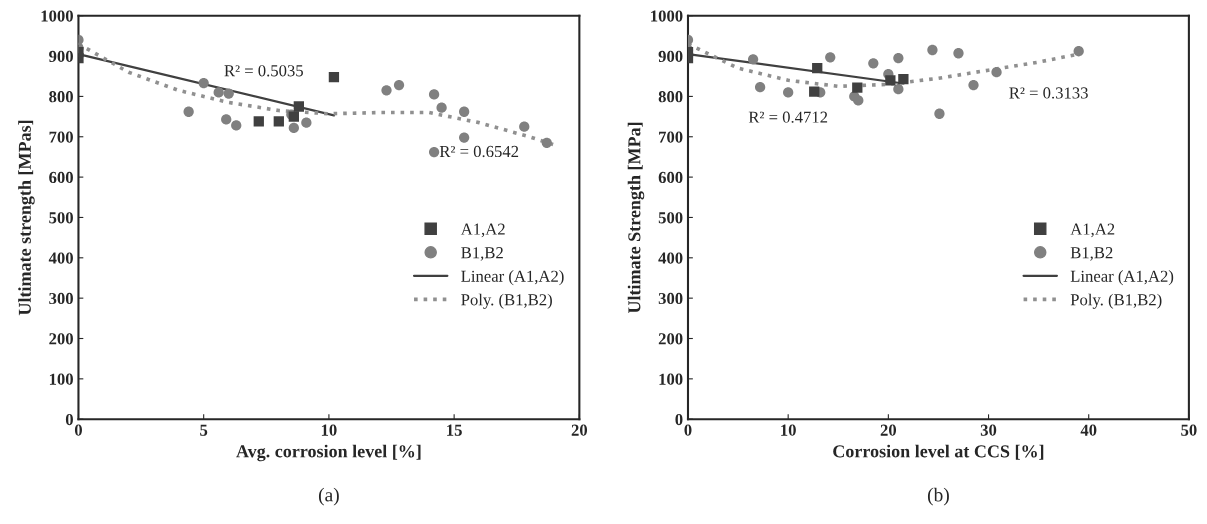 This screenshot has height=524, width=1207. Describe the element at coordinates (1048, 93) in the screenshot. I see `annotation: R² = 0.3133` at that location.